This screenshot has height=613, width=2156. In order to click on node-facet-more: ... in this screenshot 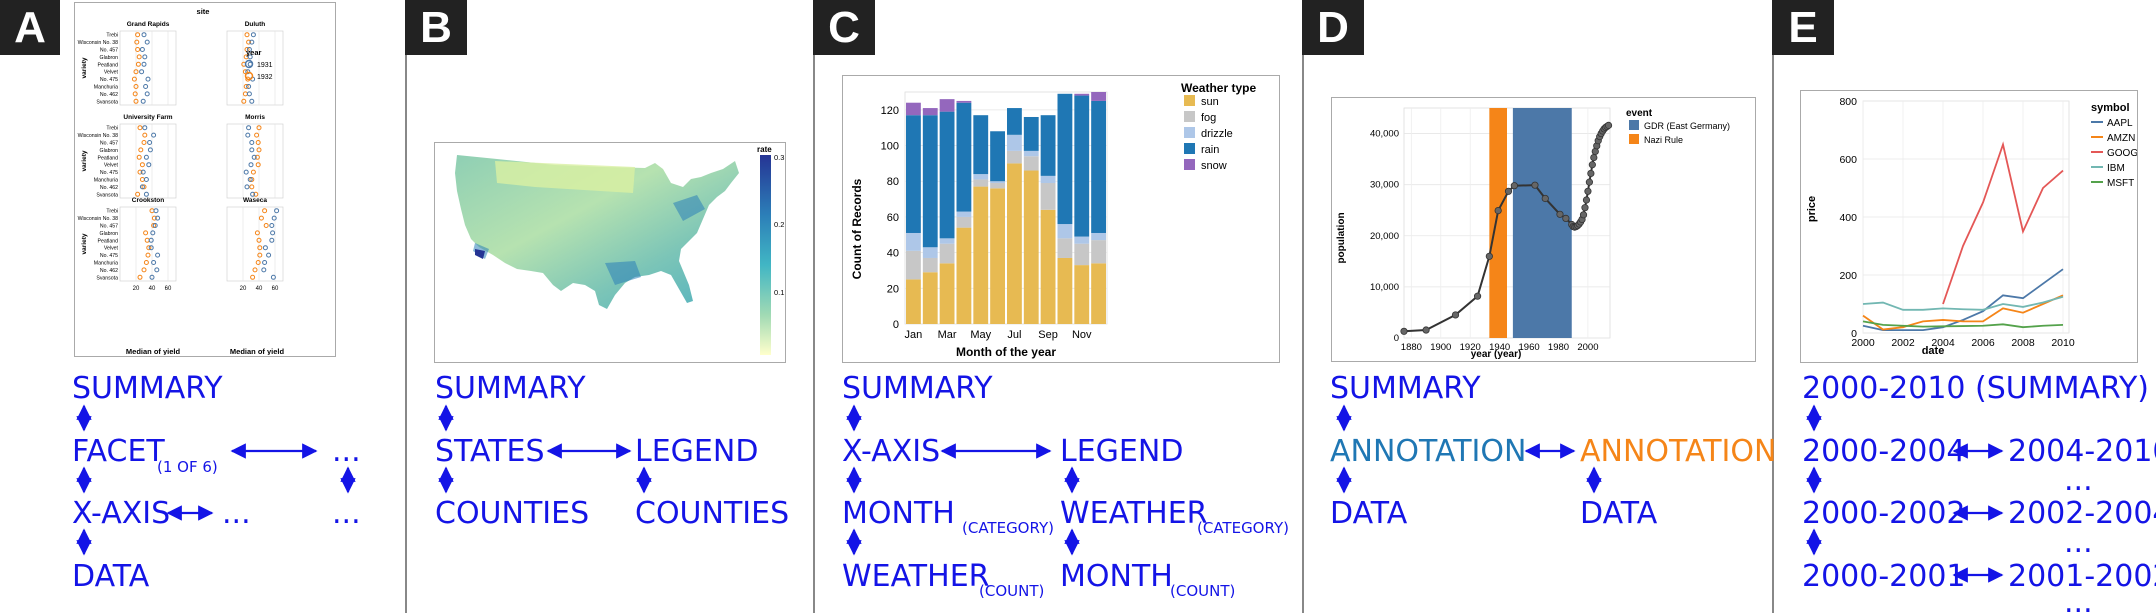, I will do `click(346, 451)`.